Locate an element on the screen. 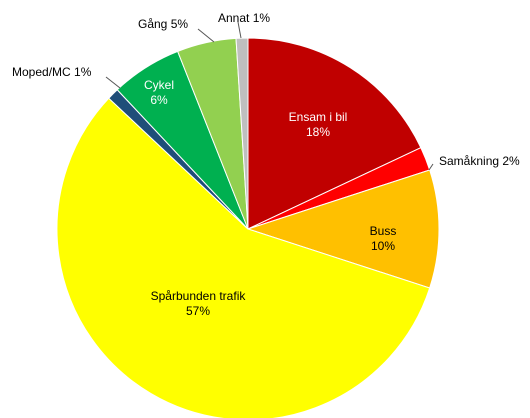 The image size is (530, 418). label-gang: Gång 5% is located at coordinates (163, 24).